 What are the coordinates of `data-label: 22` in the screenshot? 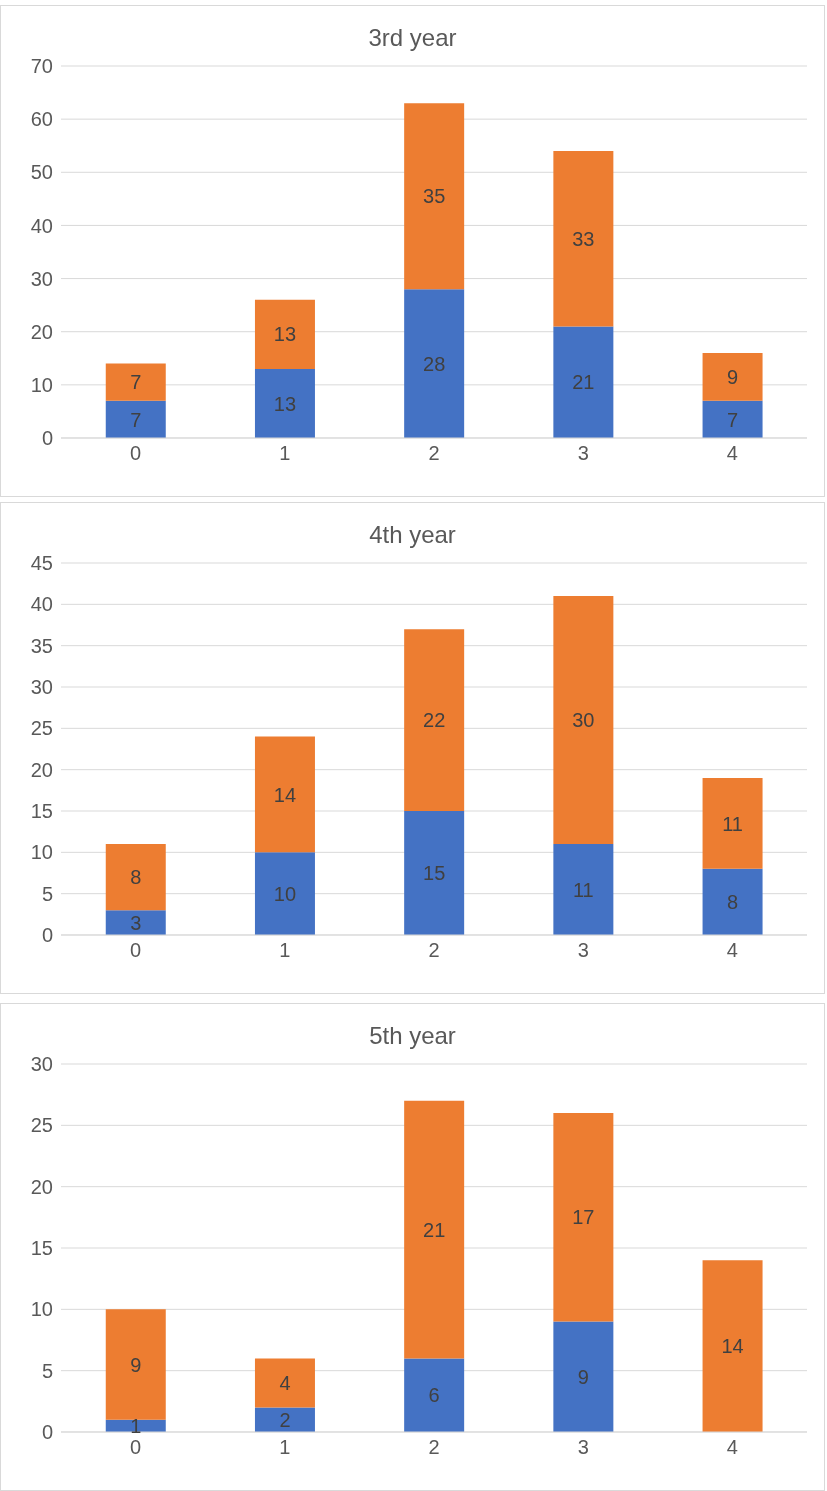 It's located at (434, 720).